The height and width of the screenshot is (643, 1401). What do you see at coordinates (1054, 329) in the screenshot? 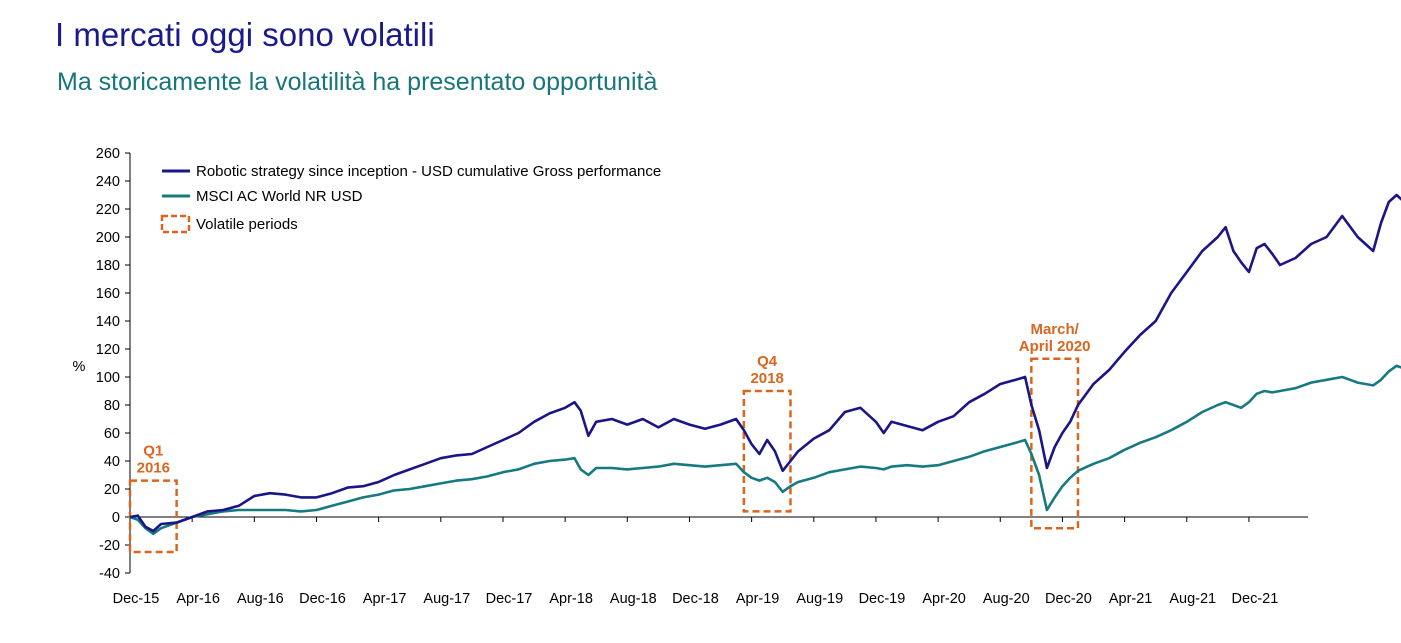
I see `volatile-period-label: March/` at bounding box center [1054, 329].